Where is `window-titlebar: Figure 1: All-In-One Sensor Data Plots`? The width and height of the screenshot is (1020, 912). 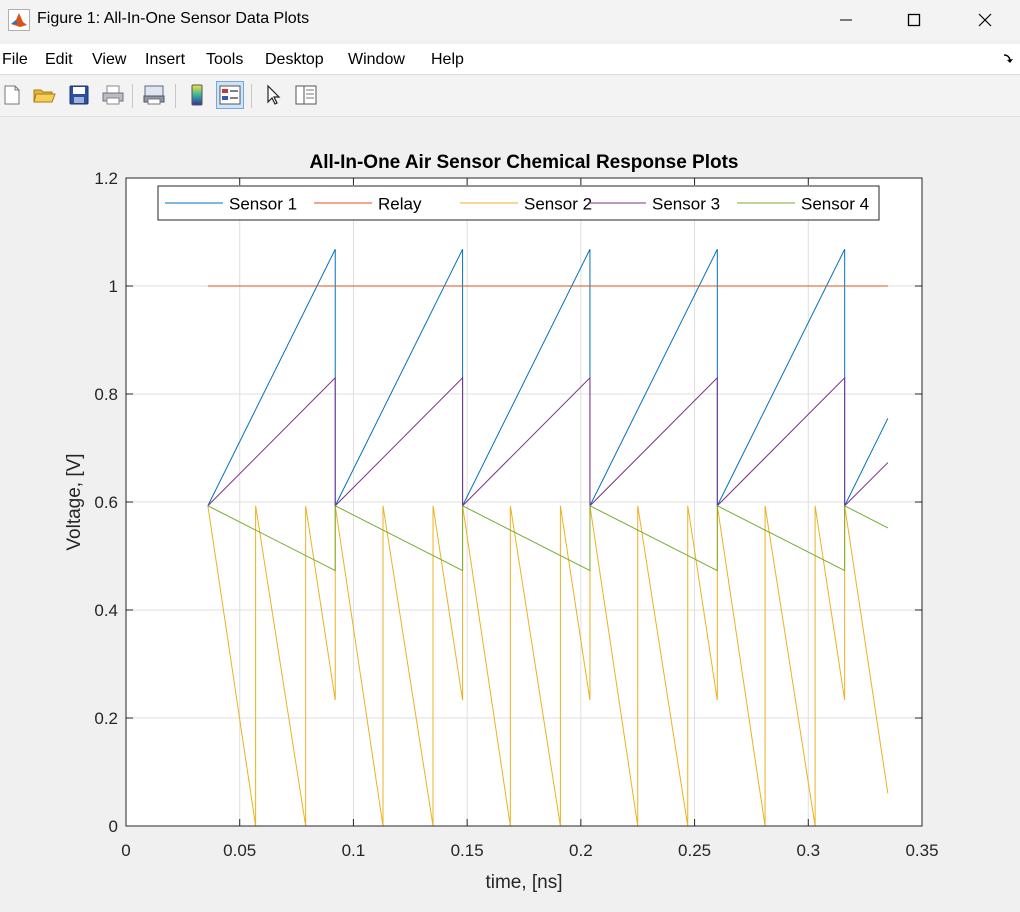 window-titlebar: Figure 1: All-In-One Sensor Data Plots is located at coordinates (510, 20).